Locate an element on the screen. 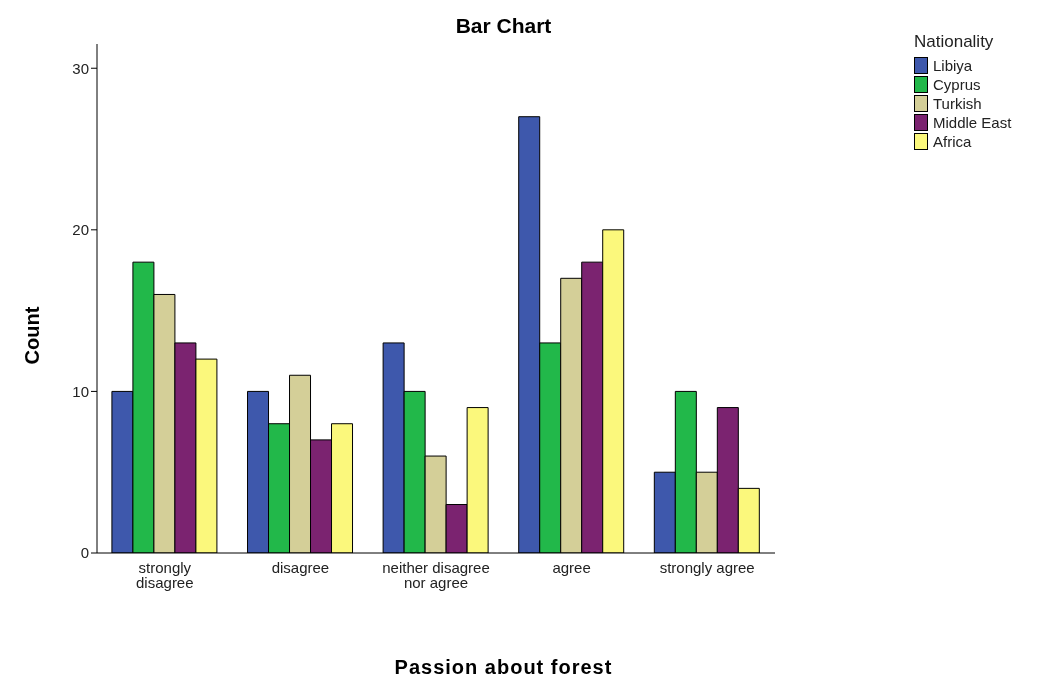  chart-title: Bar Chart is located at coordinates (503, 26).